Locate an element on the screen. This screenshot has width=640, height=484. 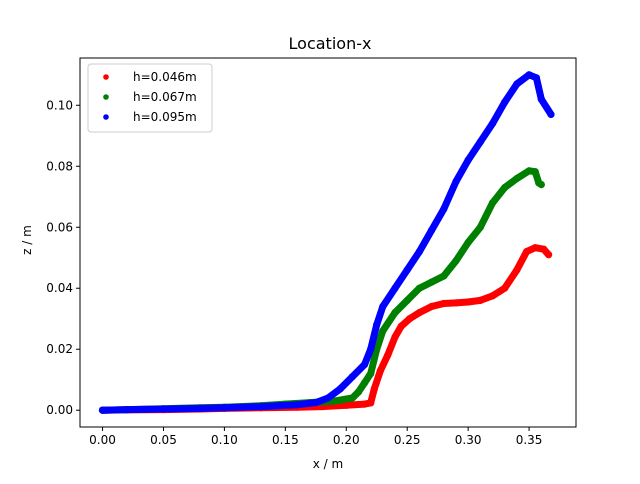
x-axis-label: x / m is located at coordinates (328, 464).